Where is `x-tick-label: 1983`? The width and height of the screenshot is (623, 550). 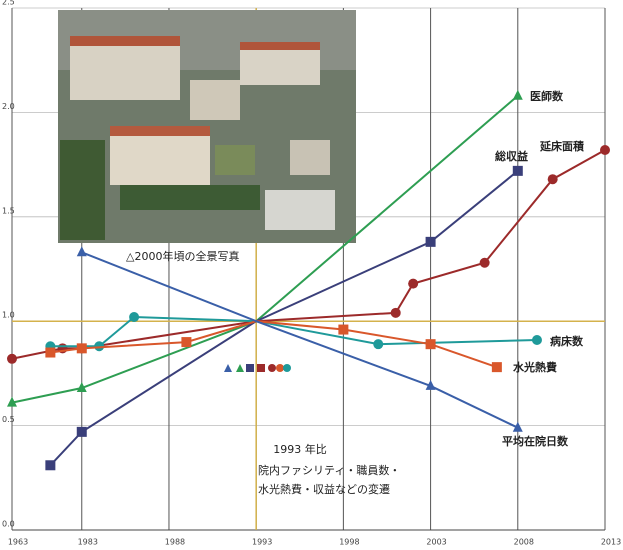 x-tick-label: 1983 is located at coordinates (88, 542).